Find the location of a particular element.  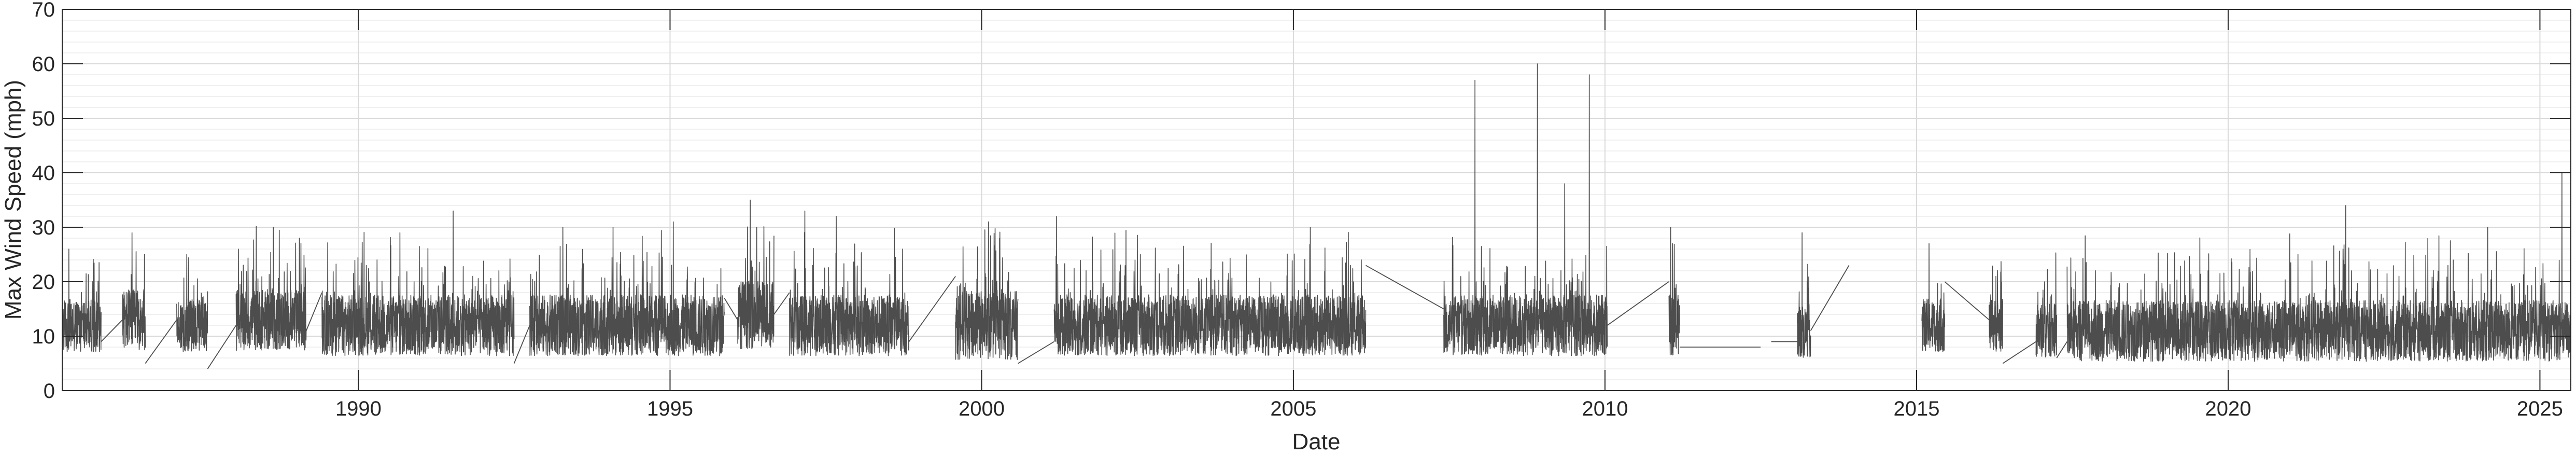

x-tick-label: 2000 is located at coordinates (982, 409).